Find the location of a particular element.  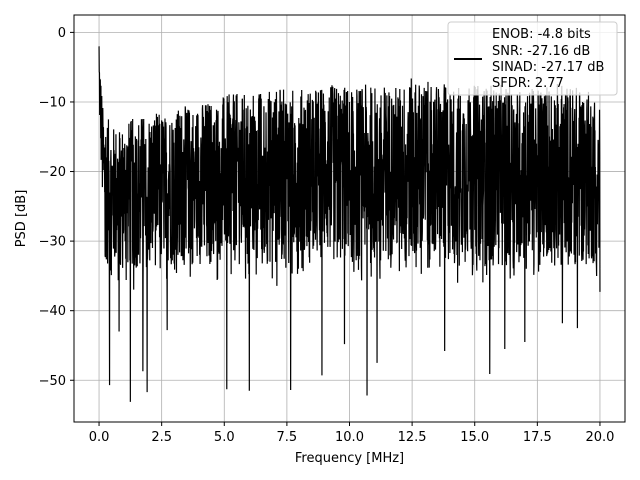

y-axis-label: PSD [dB] is located at coordinates (21, 219).